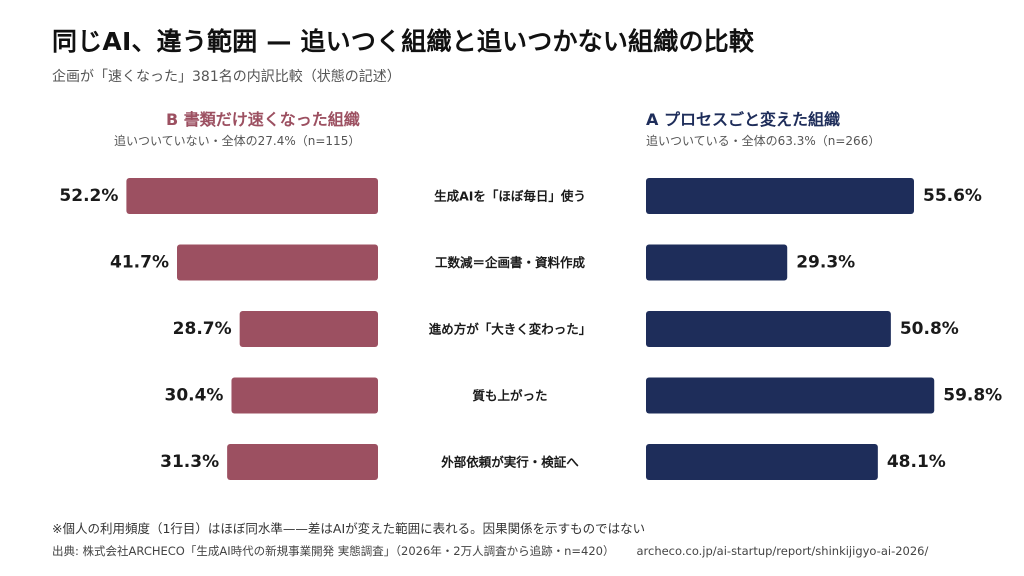  I want to click on value-label-a-2: 50.8%, so click(929, 329).